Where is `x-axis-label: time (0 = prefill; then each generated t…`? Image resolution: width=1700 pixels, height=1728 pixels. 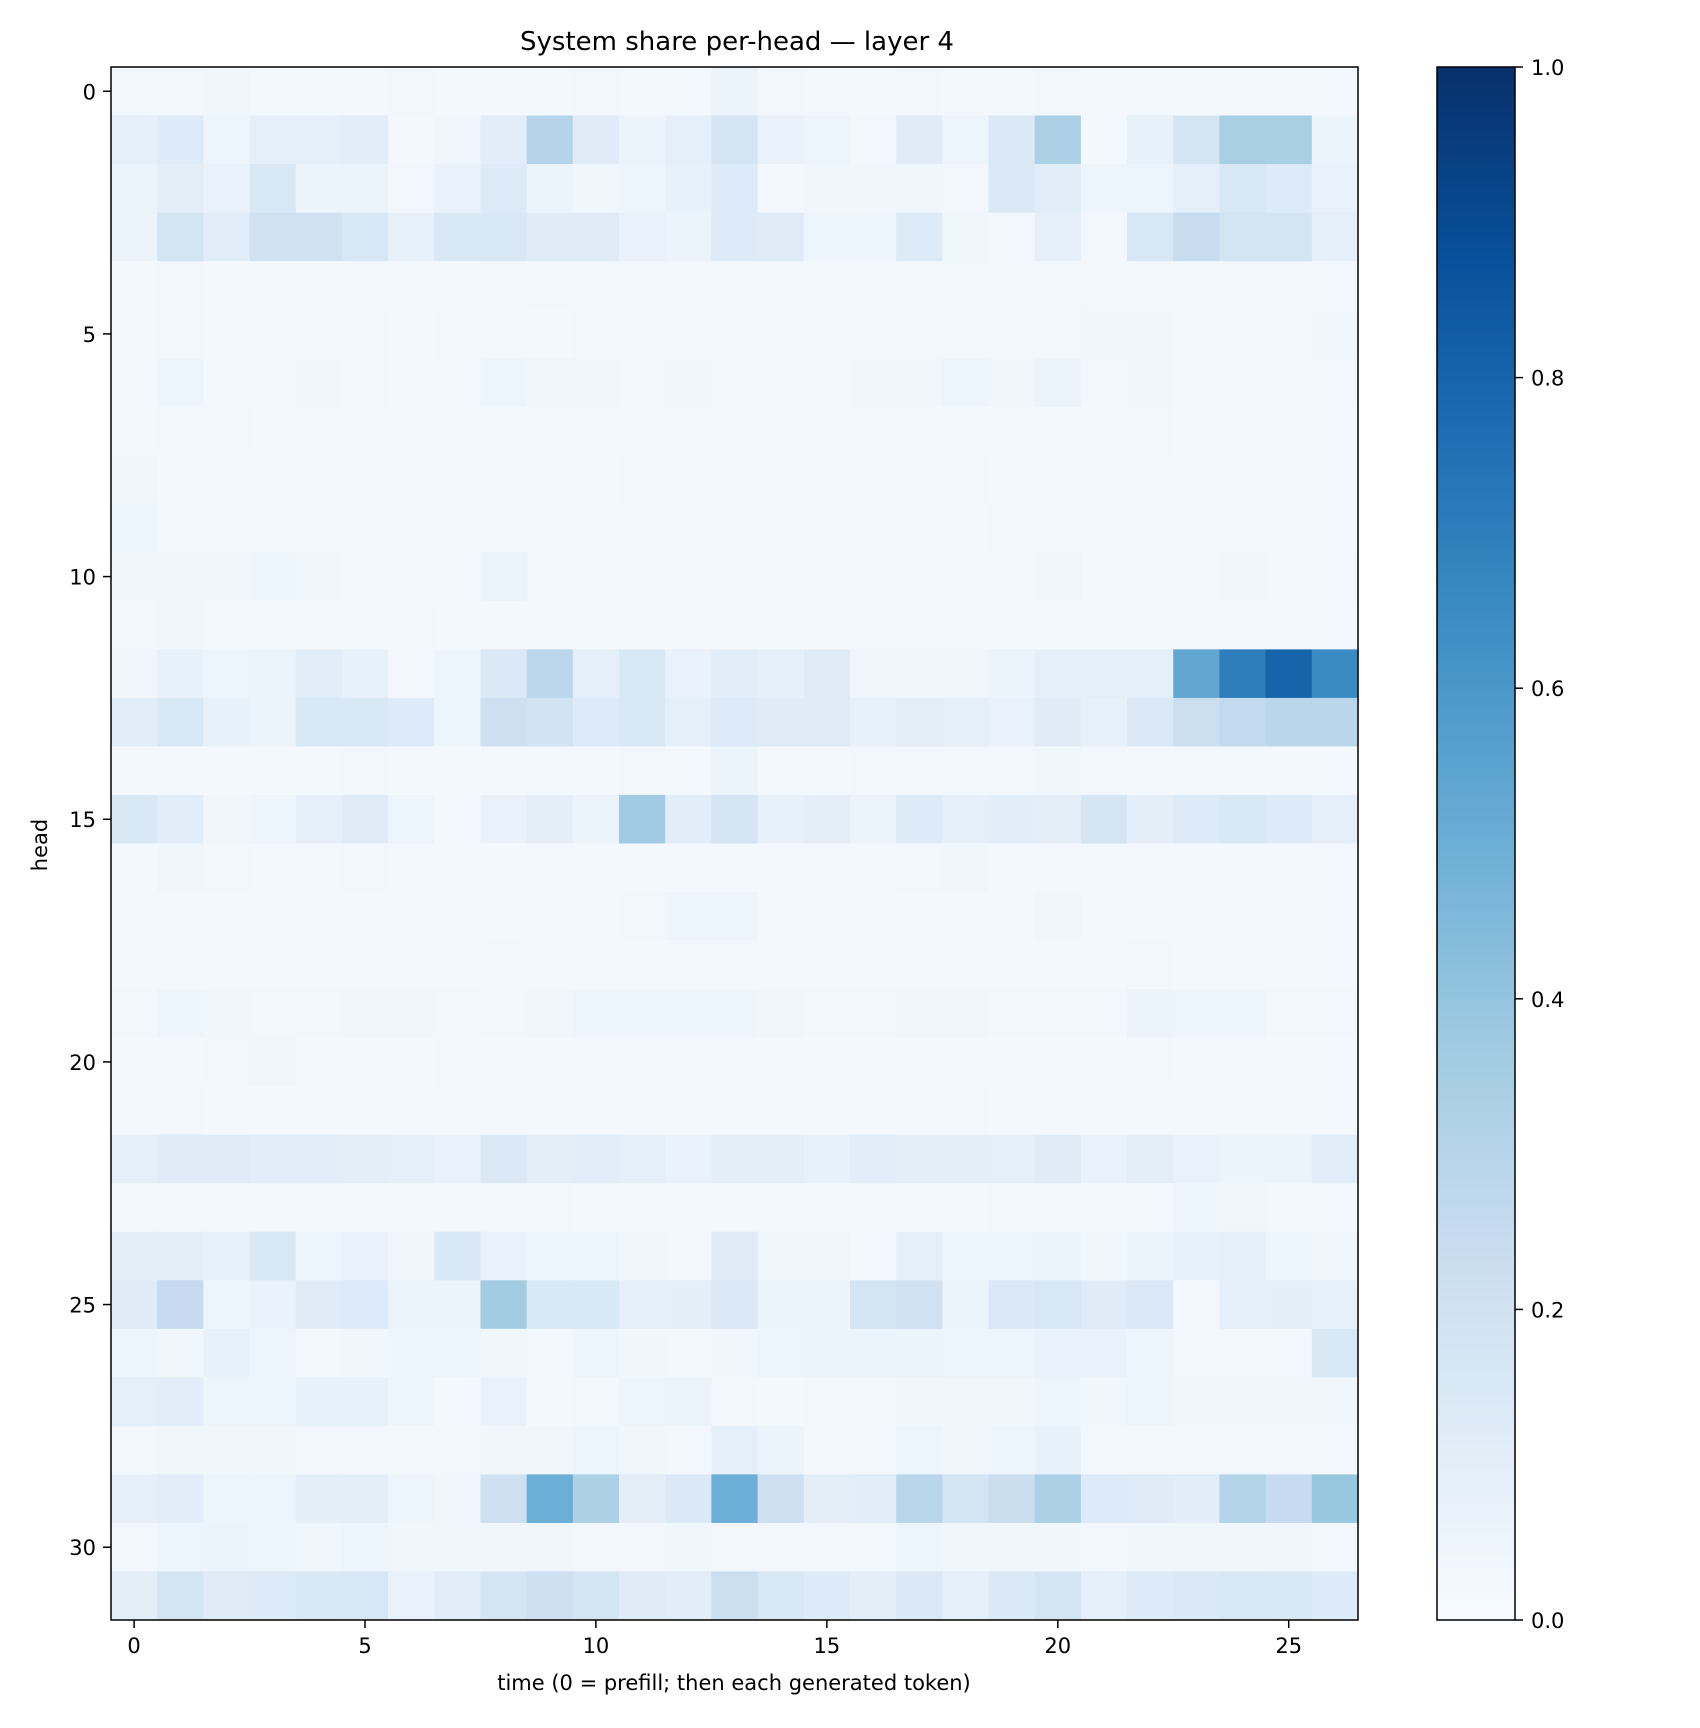
x-axis-label: time (0 = prefill; then each generated t… is located at coordinates (734, 1683).